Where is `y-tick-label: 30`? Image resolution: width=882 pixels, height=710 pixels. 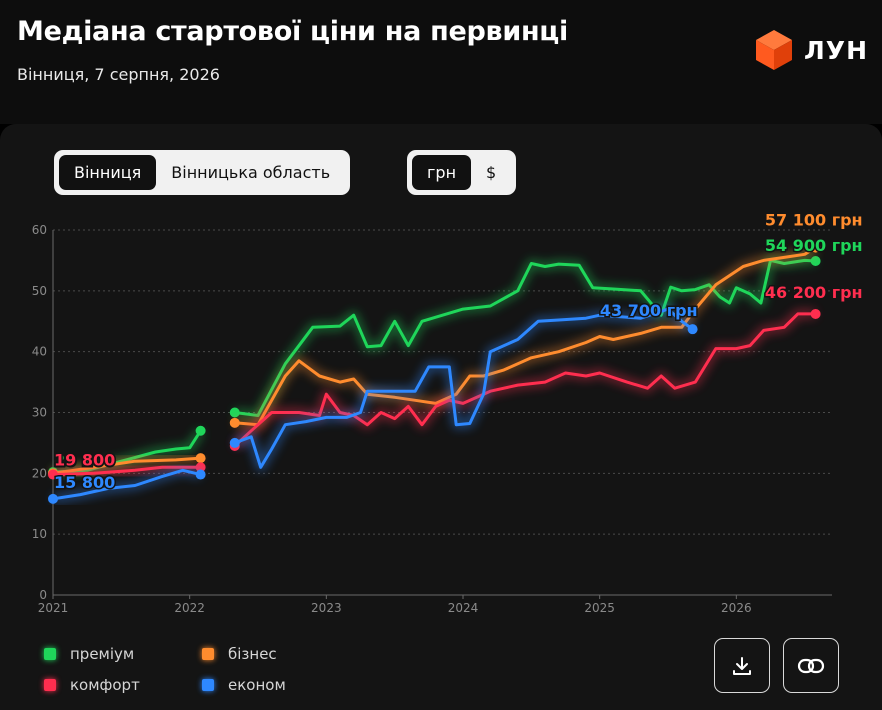
y-tick-label: 30 is located at coordinates (39, 413).